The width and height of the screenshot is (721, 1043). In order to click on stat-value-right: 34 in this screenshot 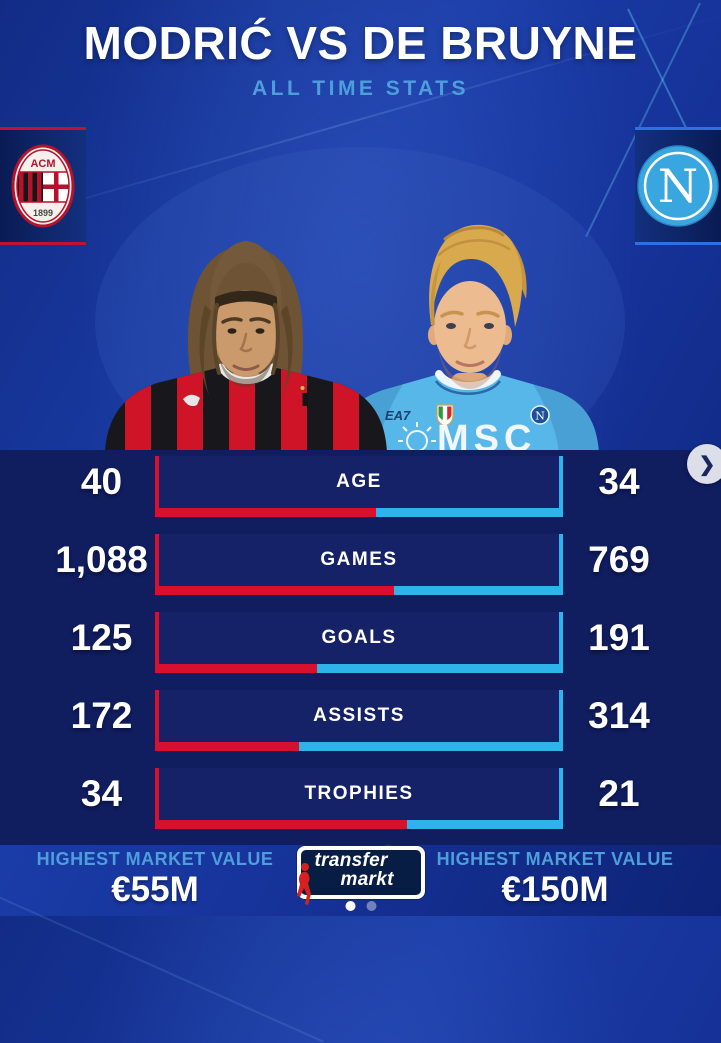, I will do `click(619, 481)`.